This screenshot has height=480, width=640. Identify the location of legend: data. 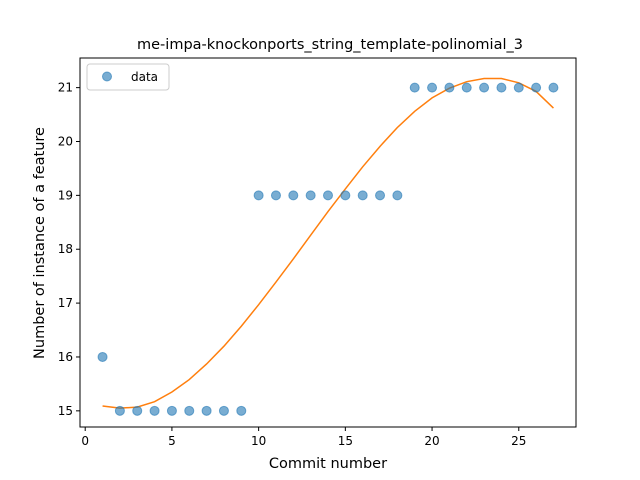
(128, 77).